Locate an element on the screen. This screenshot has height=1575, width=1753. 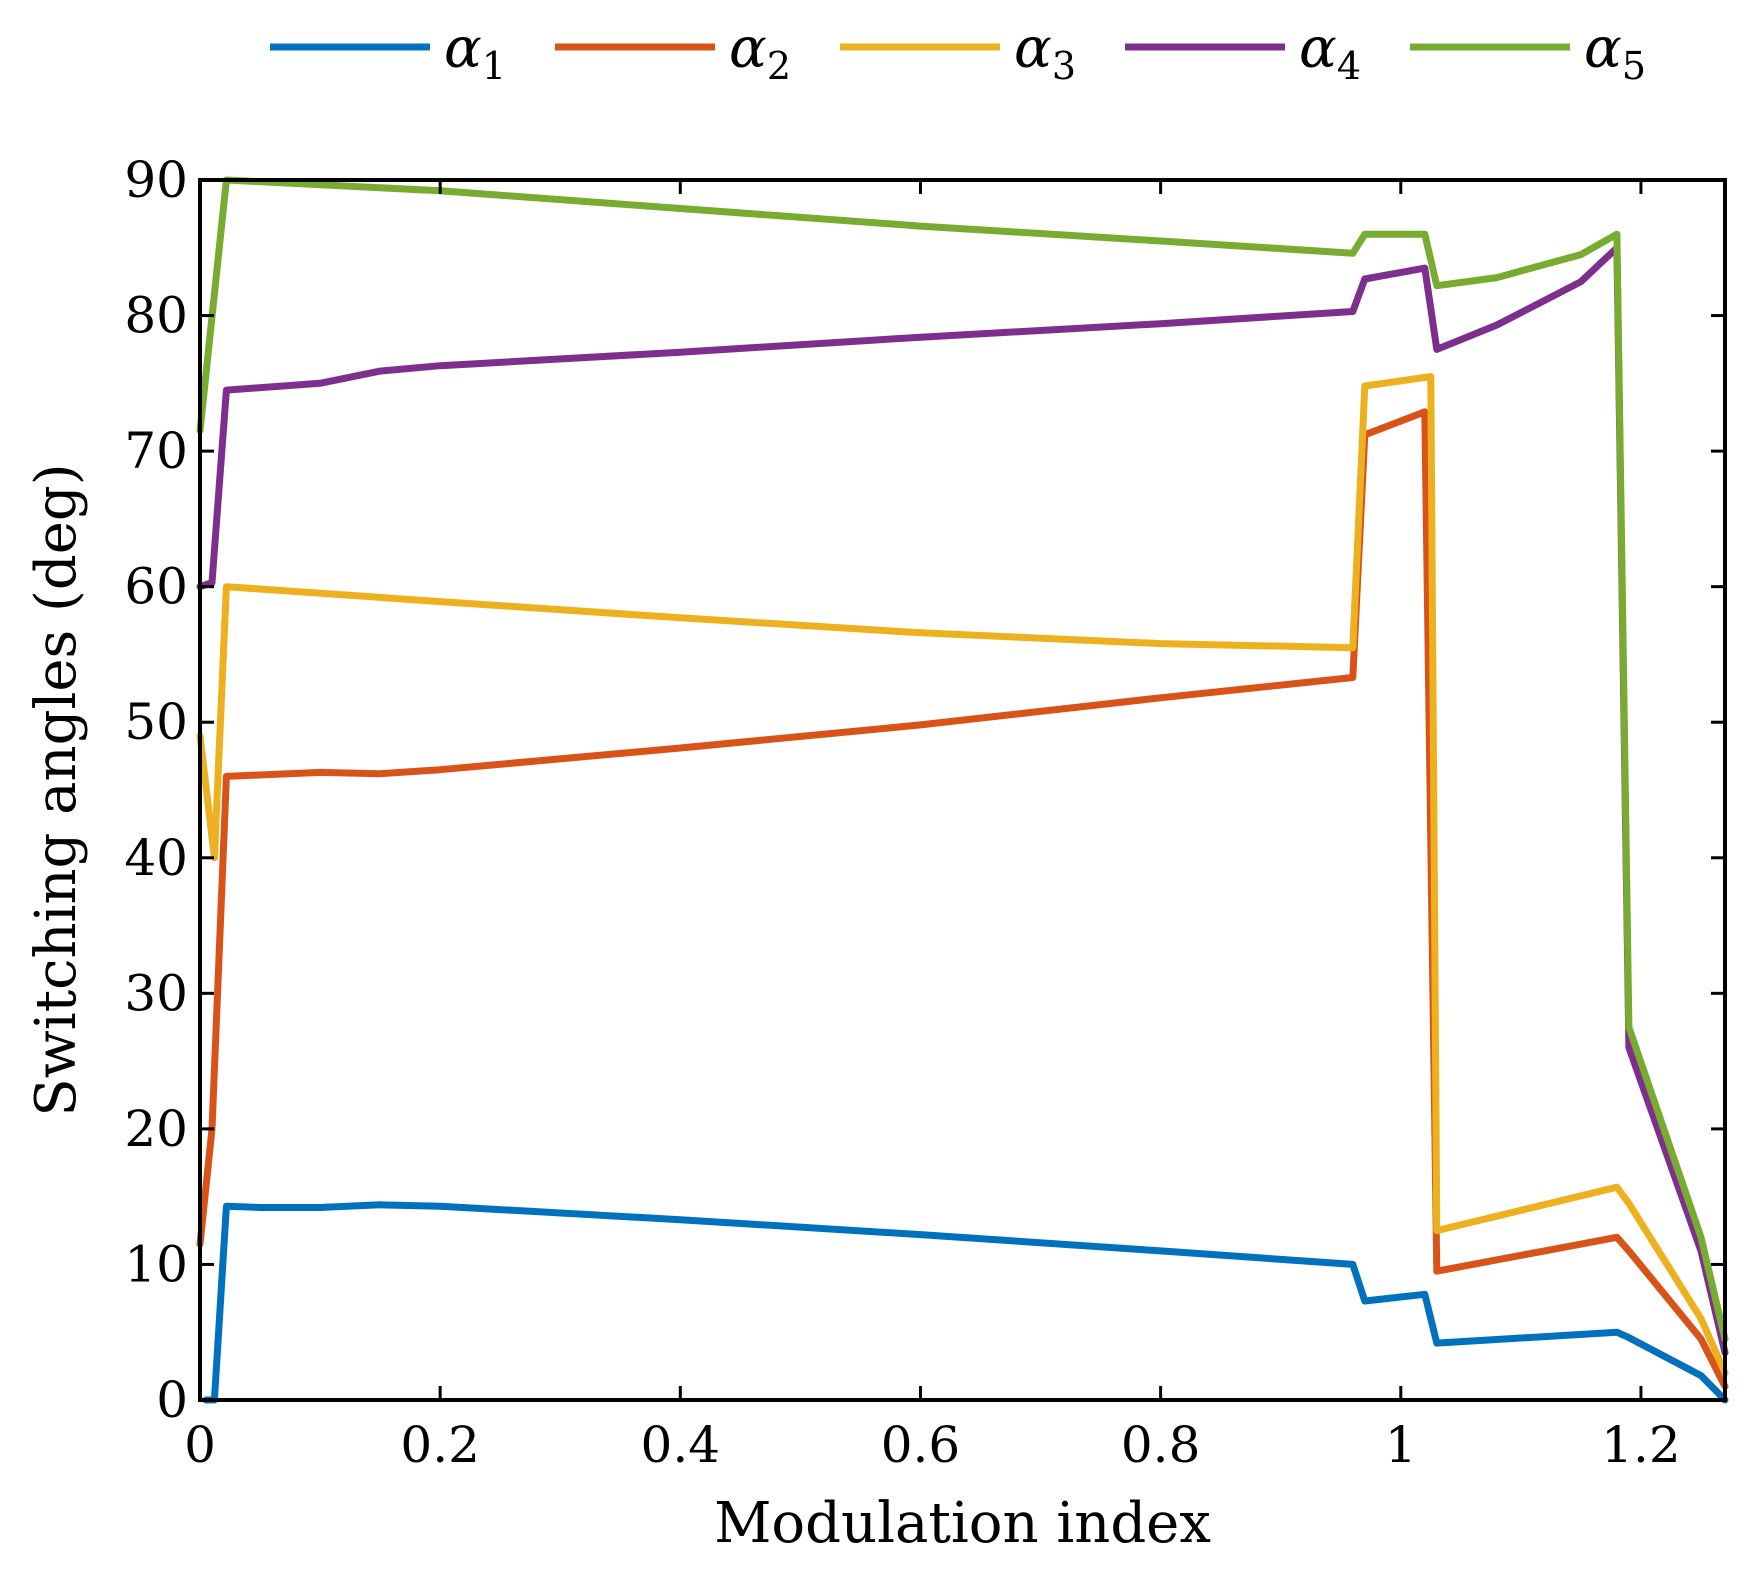
x-tick-label: 1.2 is located at coordinates (1641, 1445).